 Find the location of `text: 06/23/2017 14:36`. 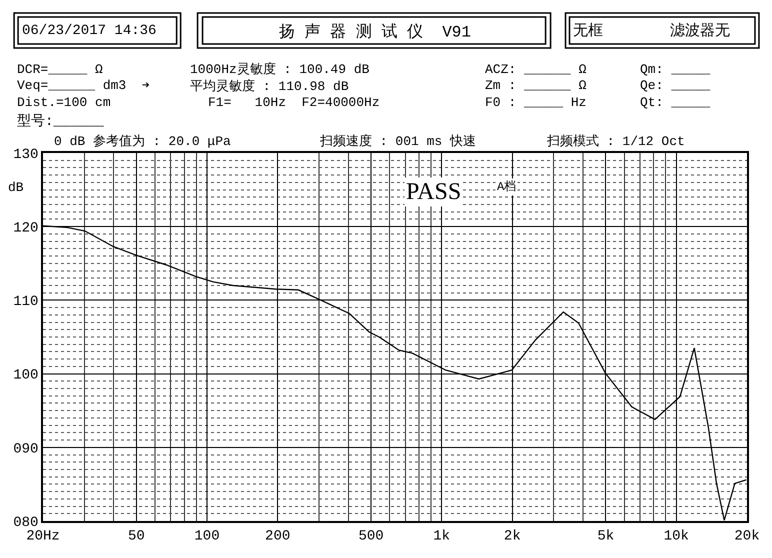

text: 06/23/2017 14:36 is located at coordinates (89, 31).